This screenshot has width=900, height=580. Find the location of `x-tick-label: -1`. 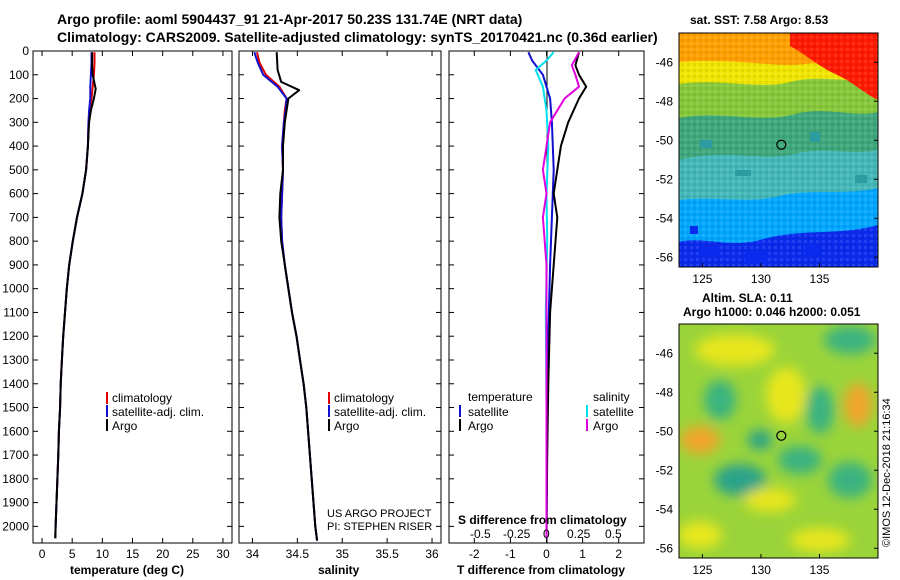

x-tick-label: -1 is located at coordinates (510, 554).